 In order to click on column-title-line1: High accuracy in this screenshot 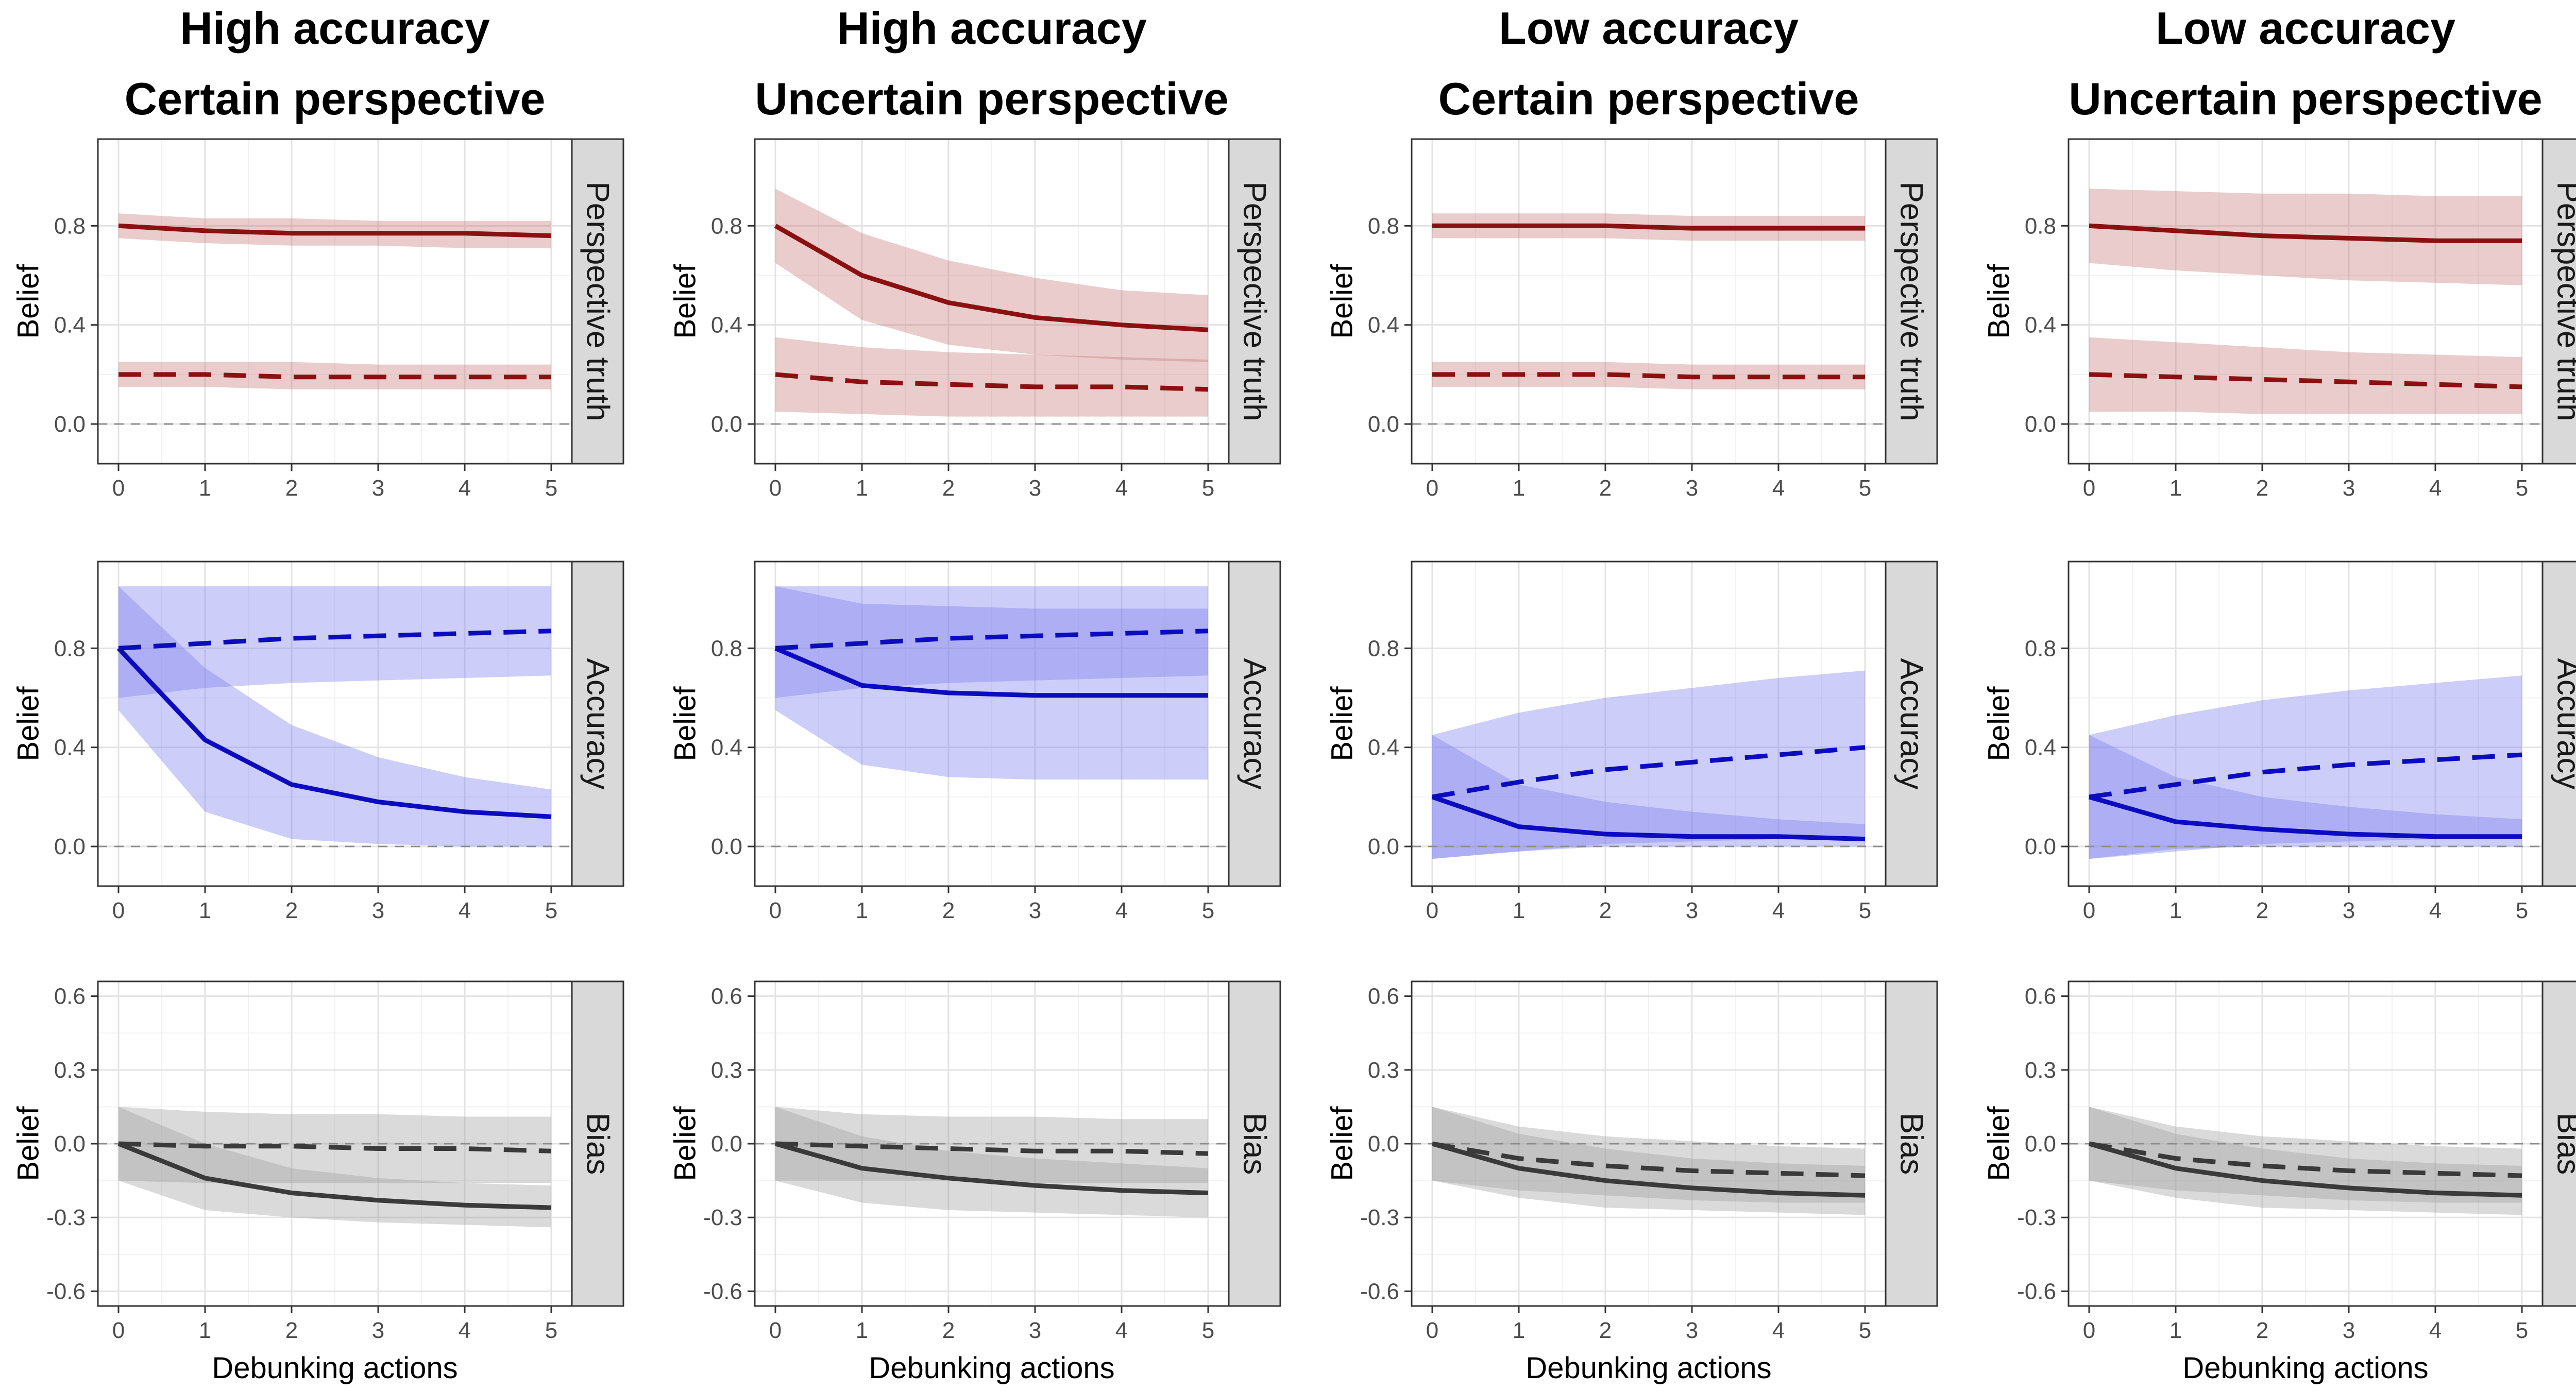, I will do `click(335, 28)`.